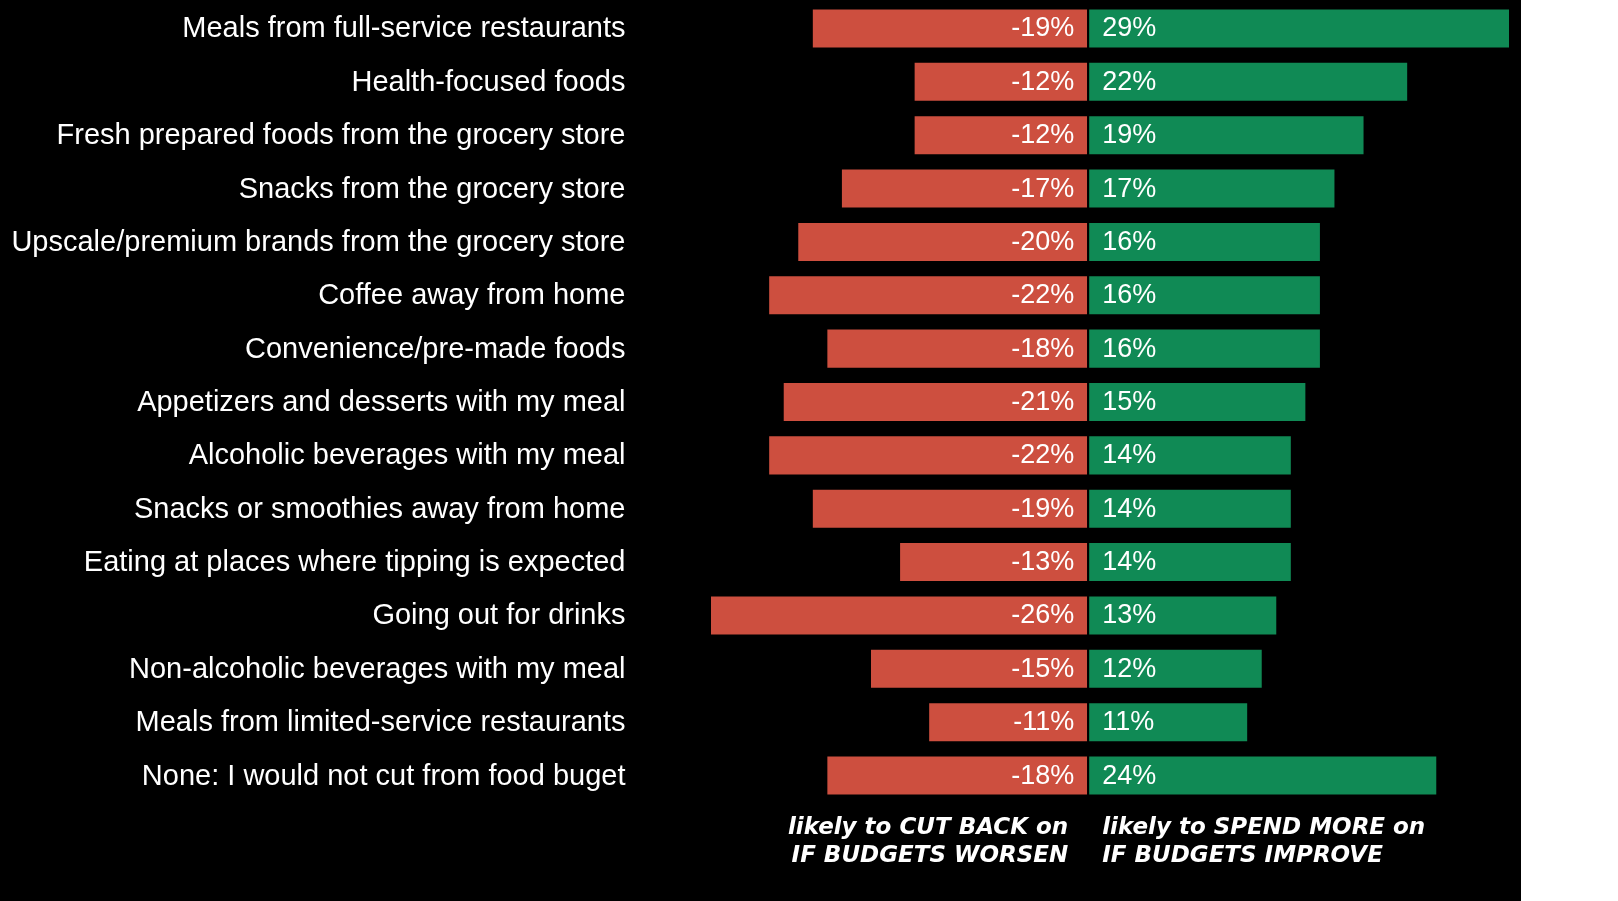 The height and width of the screenshot is (901, 1618). Describe the element at coordinates (1129, 667) in the screenshot. I see `data-label: 12%` at that location.